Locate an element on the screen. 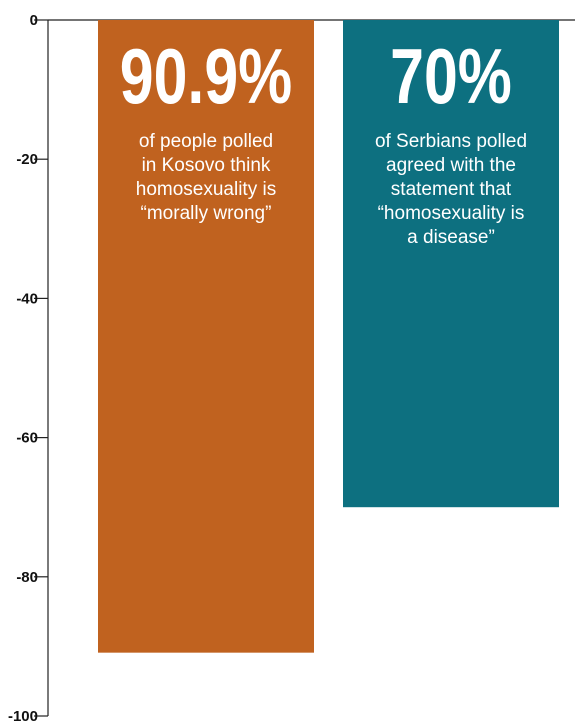 Image resolution: width=580 pixels, height=724 pixels. y-tick-label: -80 is located at coordinates (27, 577).